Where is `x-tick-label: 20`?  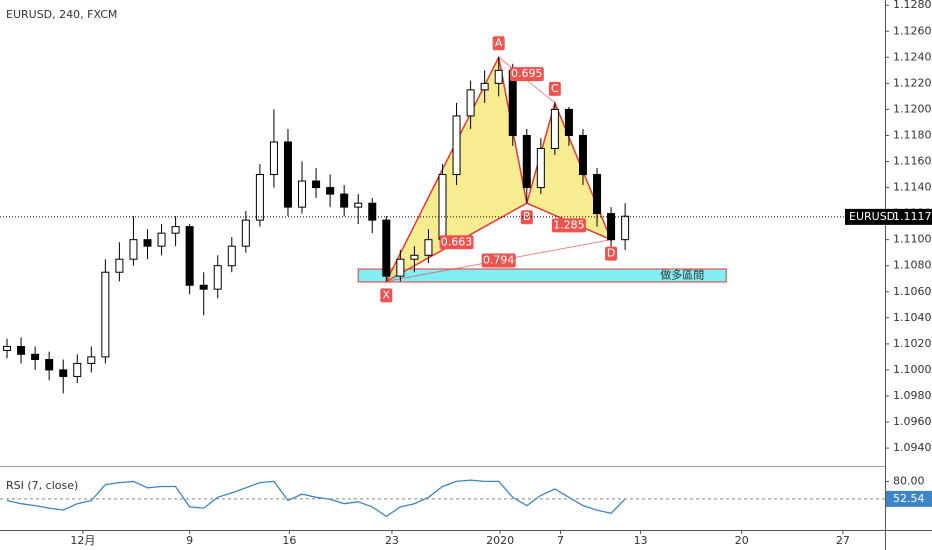
x-tick-label: 20 is located at coordinates (742, 540).